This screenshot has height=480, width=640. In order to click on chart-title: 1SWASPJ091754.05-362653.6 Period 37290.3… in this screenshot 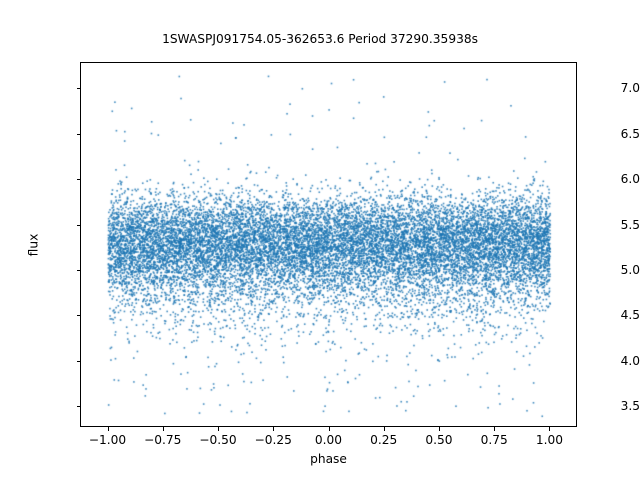, I will do `click(320, 39)`.